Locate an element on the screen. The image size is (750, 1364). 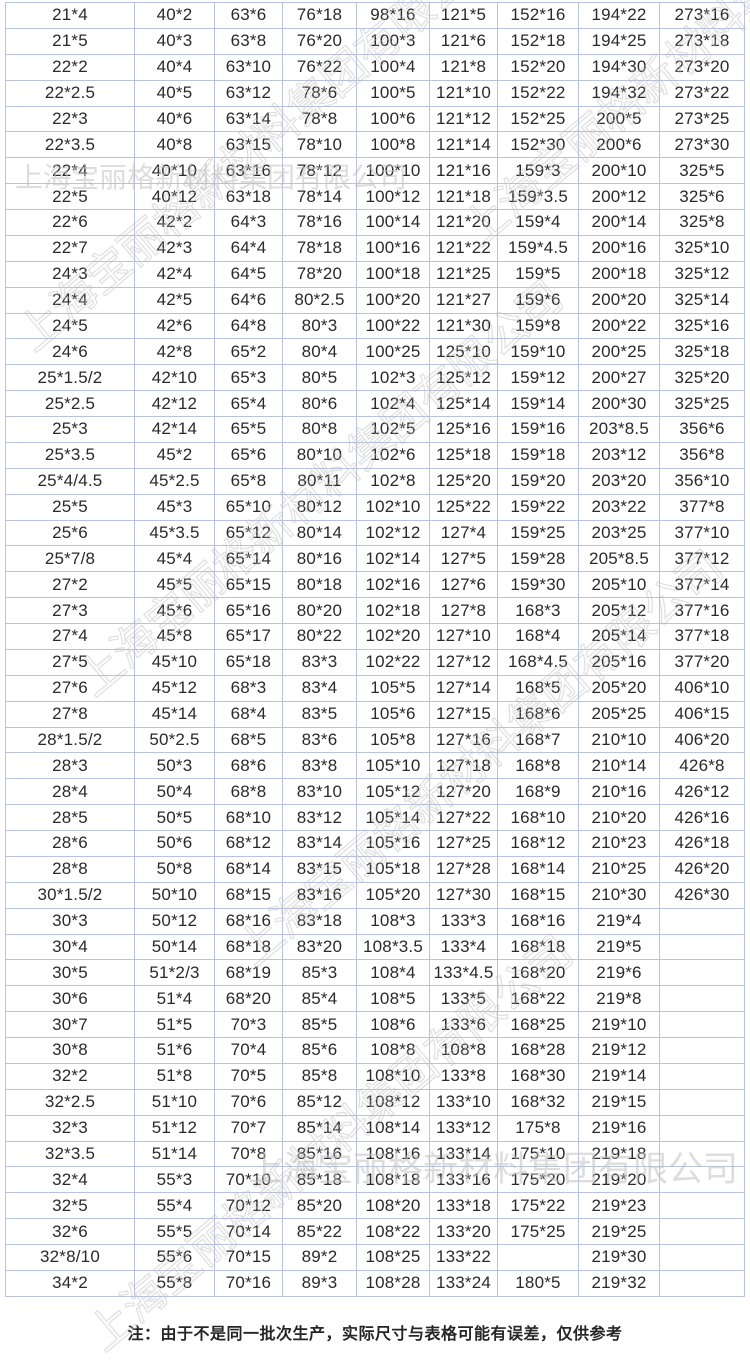
table-cell: 50*14 is located at coordinates (174, 947).